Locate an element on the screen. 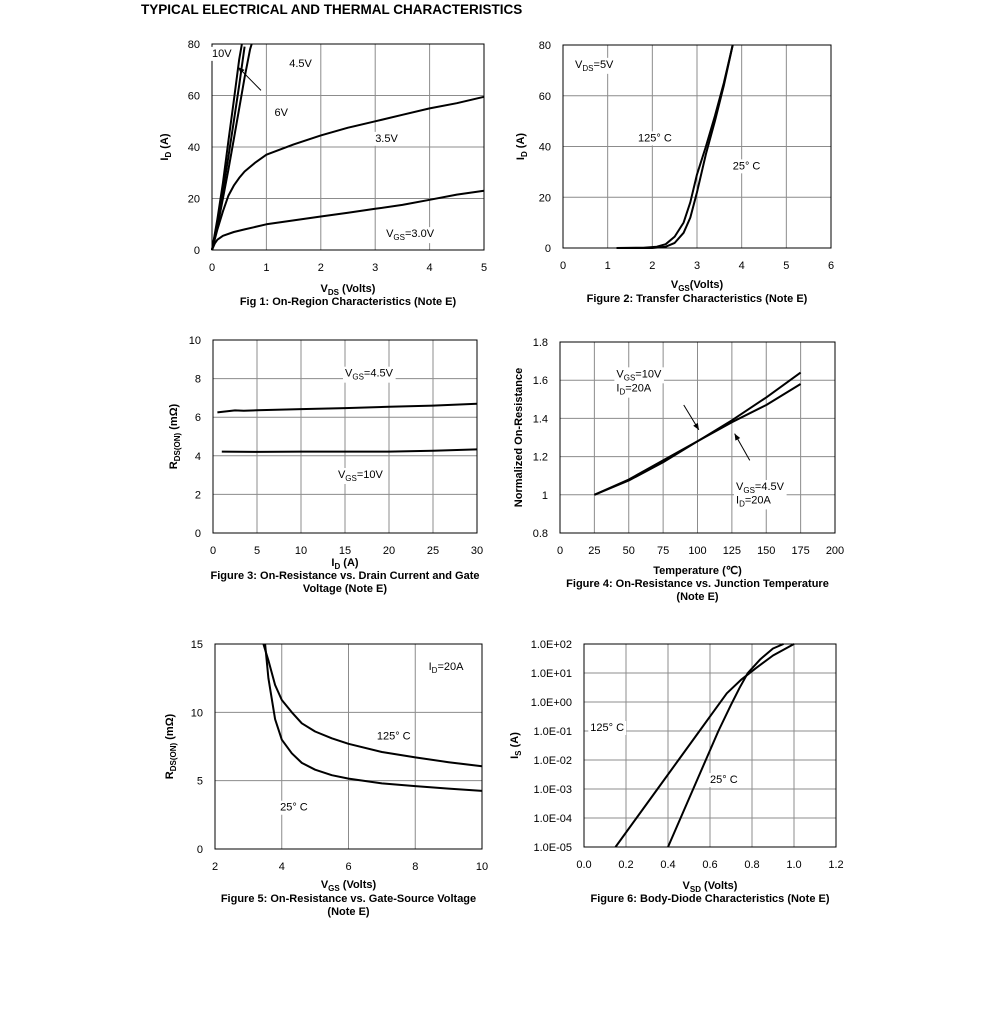 The width and height of the screenshot is (991, 1023). y-tick-label: 1.0E+02 is located at coordinates (551, 645).